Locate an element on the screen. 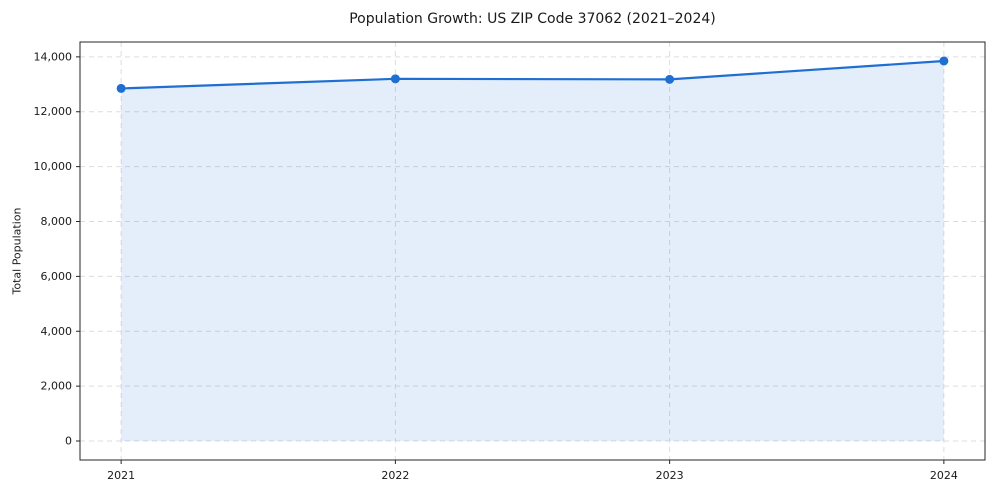  x-tick-label: 2022 is located at coordinates (395, 475).